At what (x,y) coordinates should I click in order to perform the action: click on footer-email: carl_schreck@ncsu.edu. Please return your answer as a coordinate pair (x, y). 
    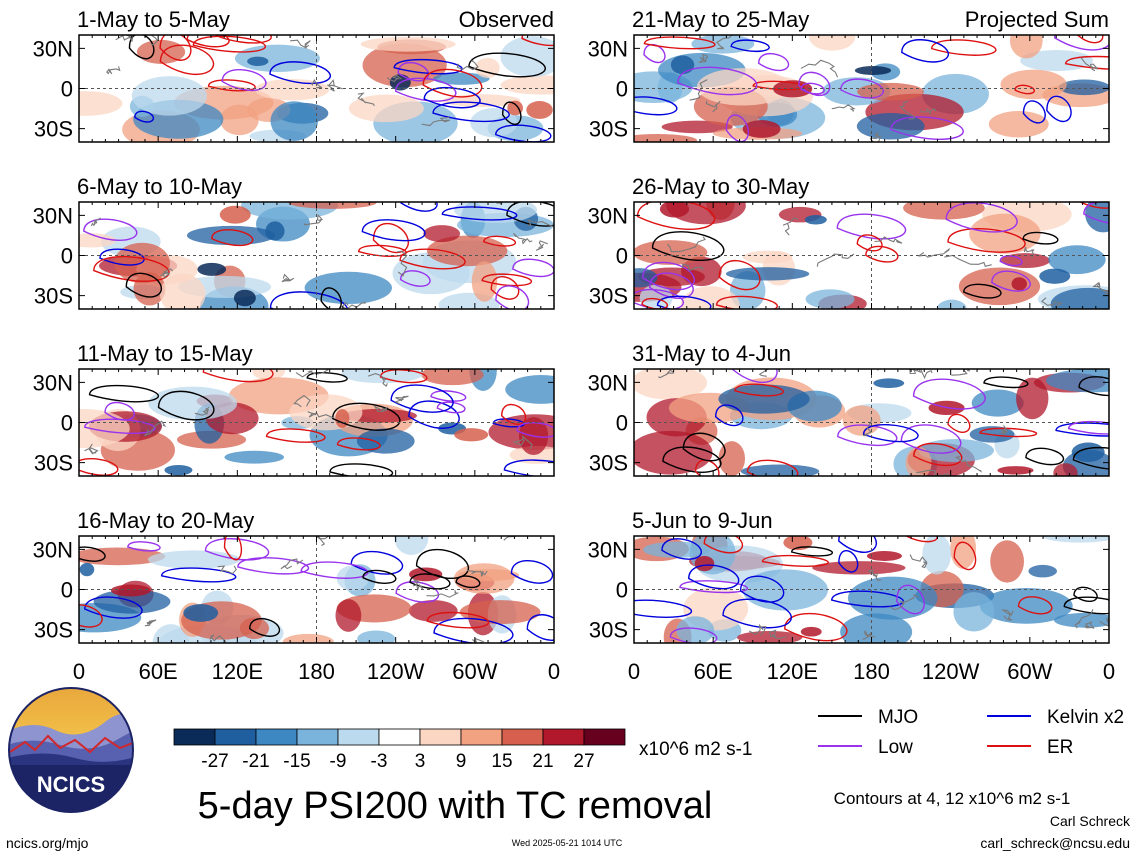
    Looking at the image, I should click on (1055, 843).